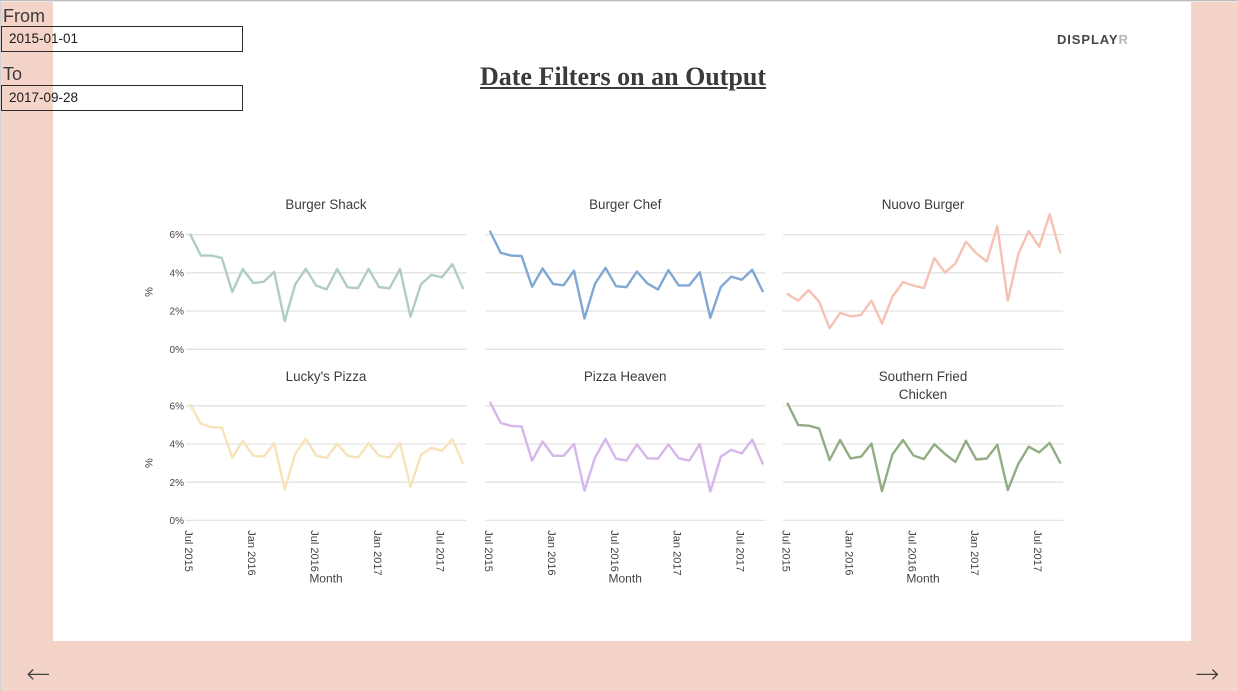 This screenshot has width=1238, height=691. What do you see at coordinates (625, 204) in the screenshot?
I see `svg-text: Burger Chef` at bounding box center [625, 204].